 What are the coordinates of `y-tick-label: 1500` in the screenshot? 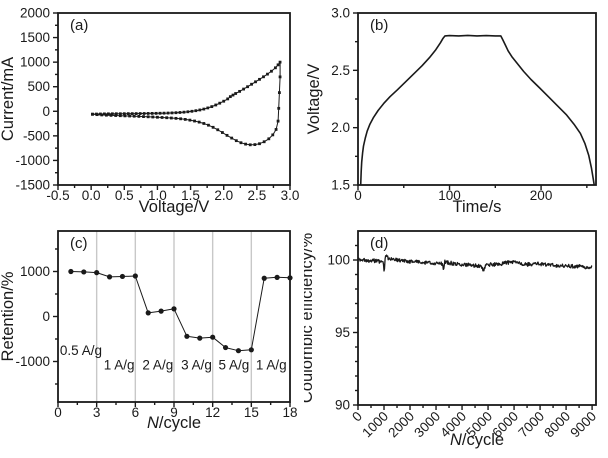 It's located at (35, 37).